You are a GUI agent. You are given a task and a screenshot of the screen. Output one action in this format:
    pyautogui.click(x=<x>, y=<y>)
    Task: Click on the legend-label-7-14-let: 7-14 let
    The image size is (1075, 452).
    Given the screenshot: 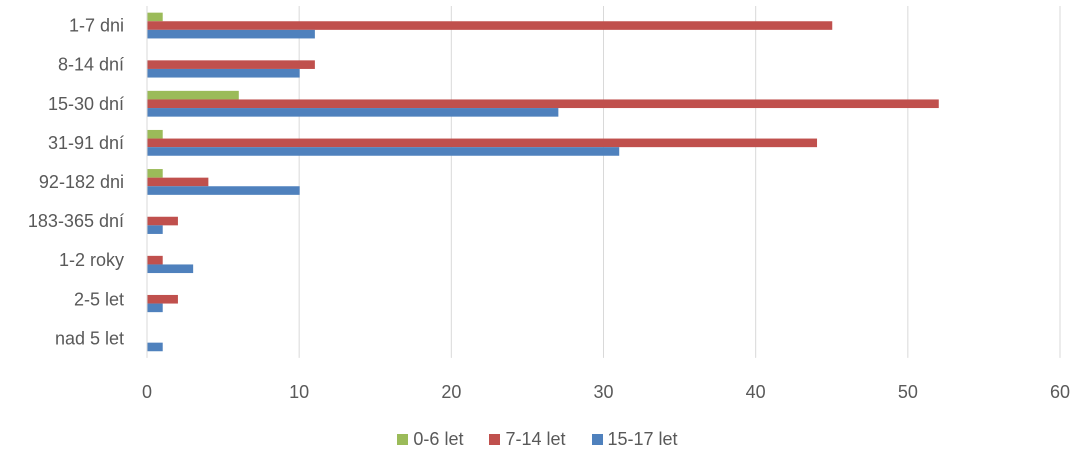 What is the action you would take?
    pyautogui.click(x=535, y=438)
    